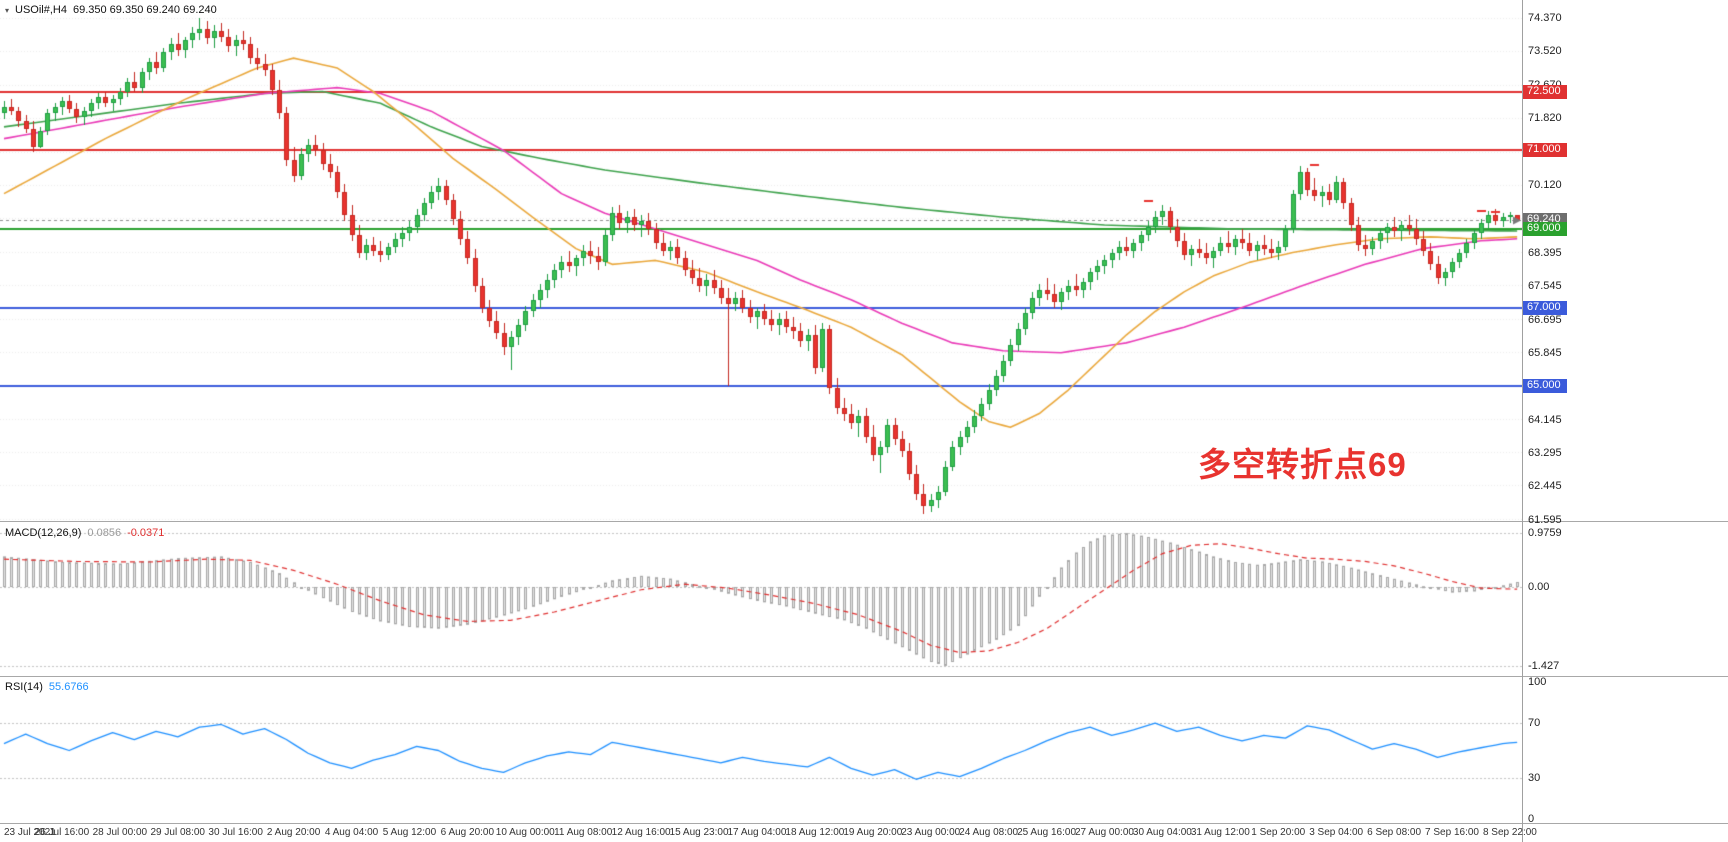 This screenshot has width=1728, height=842. Describe the element at coordinates (1545, 18) in the screenshot. I see `price-axis-label: 74.370` at that location.